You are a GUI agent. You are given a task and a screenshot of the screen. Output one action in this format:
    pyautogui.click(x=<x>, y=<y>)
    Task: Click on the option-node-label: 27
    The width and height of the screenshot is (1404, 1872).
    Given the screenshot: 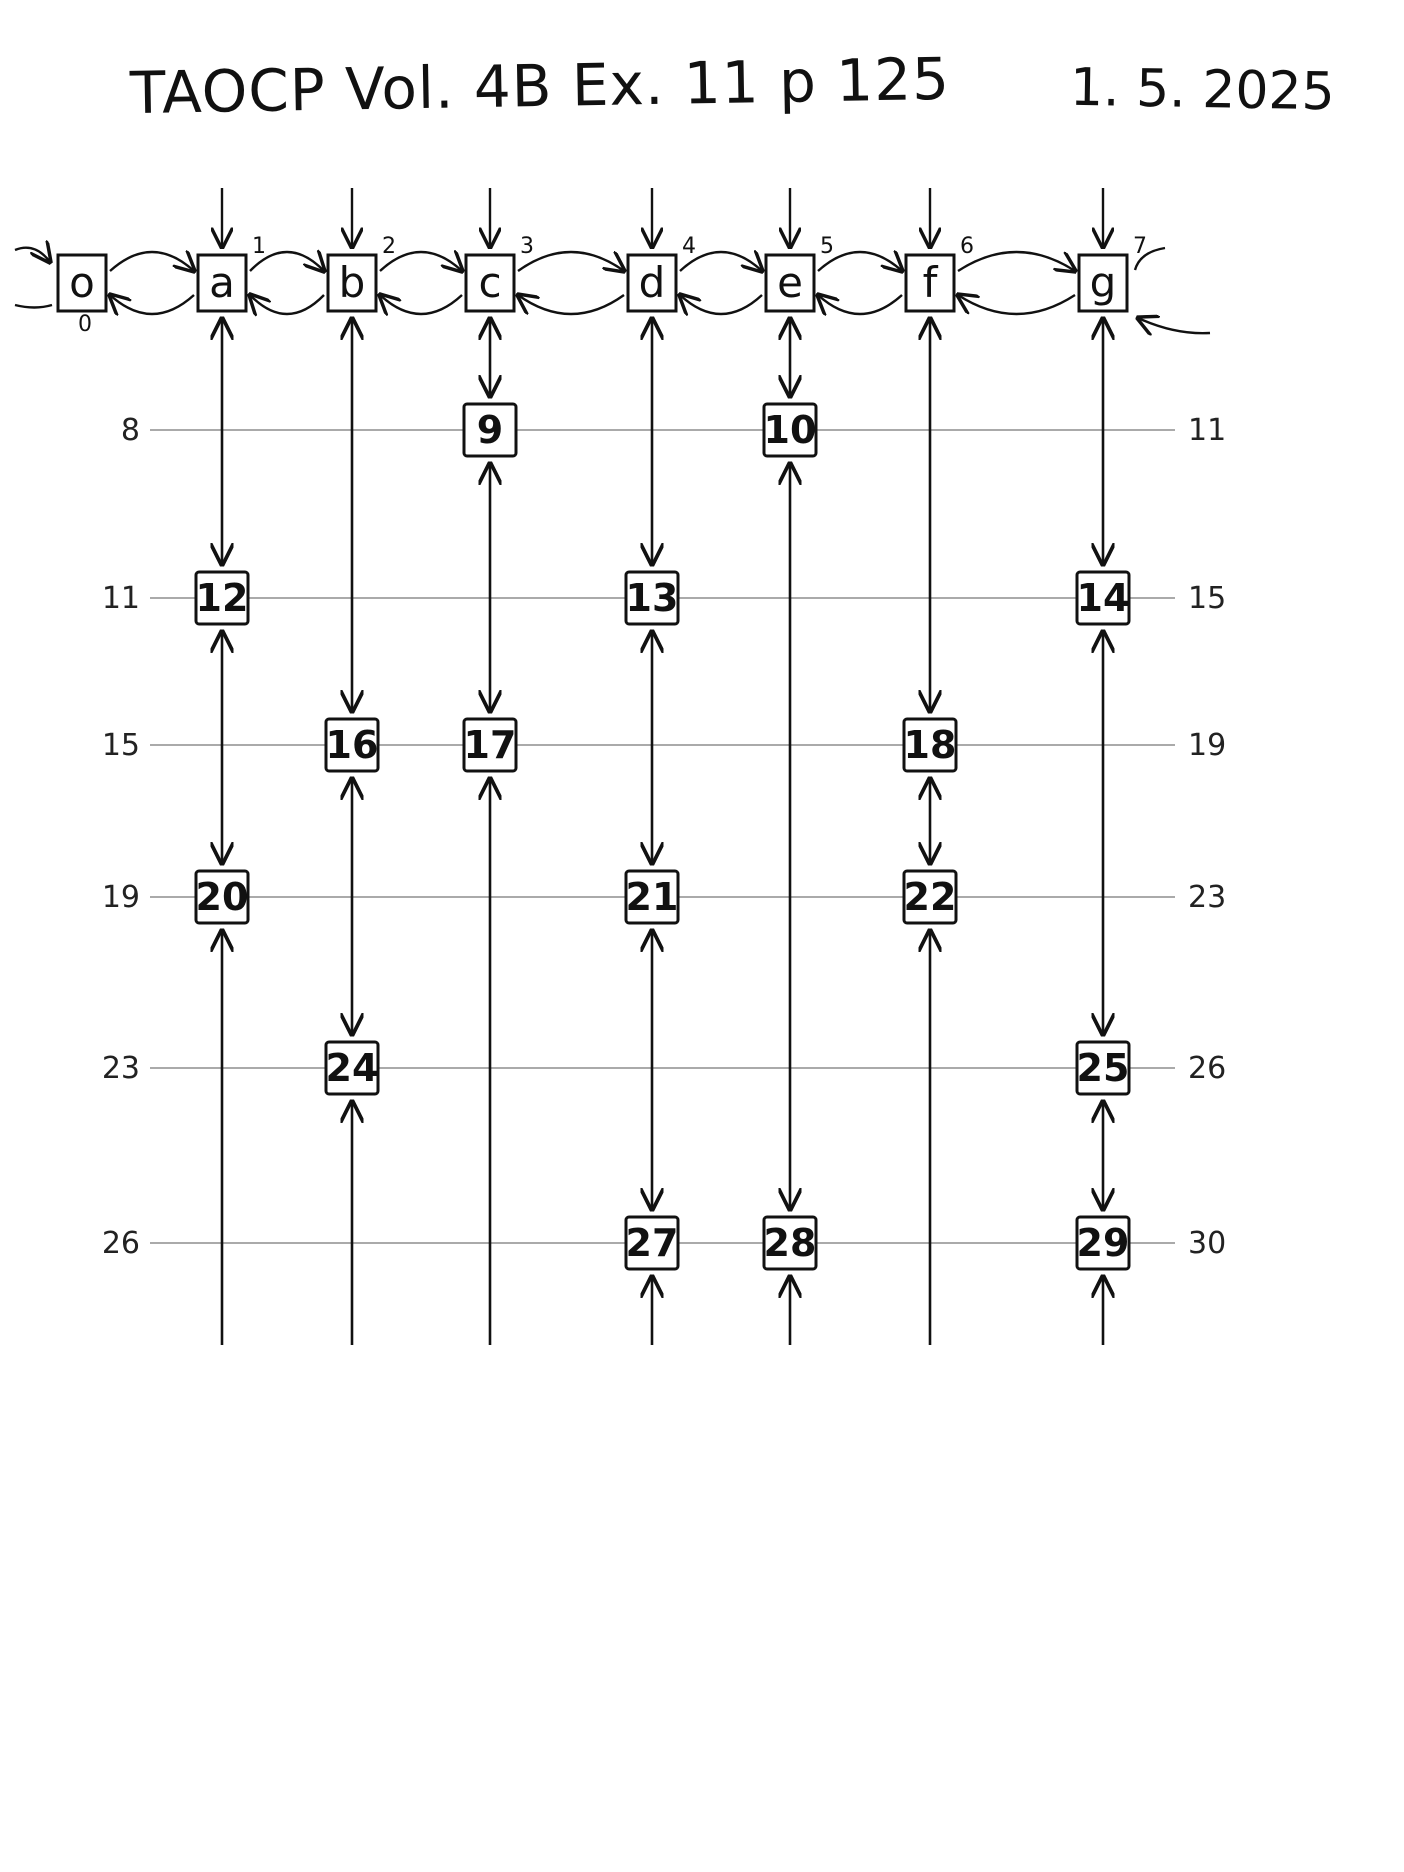 What is the action you would take?
    pyautogui.click(x=652, y=1243)
    